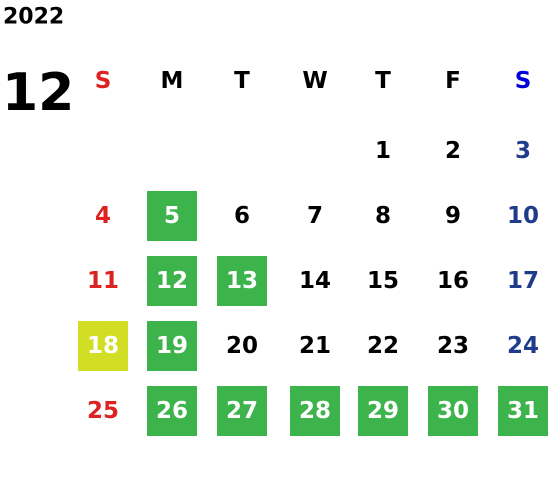  Describe the element at coordinates (314, 81) in the screenshot. I see `weekday: W` at that location.